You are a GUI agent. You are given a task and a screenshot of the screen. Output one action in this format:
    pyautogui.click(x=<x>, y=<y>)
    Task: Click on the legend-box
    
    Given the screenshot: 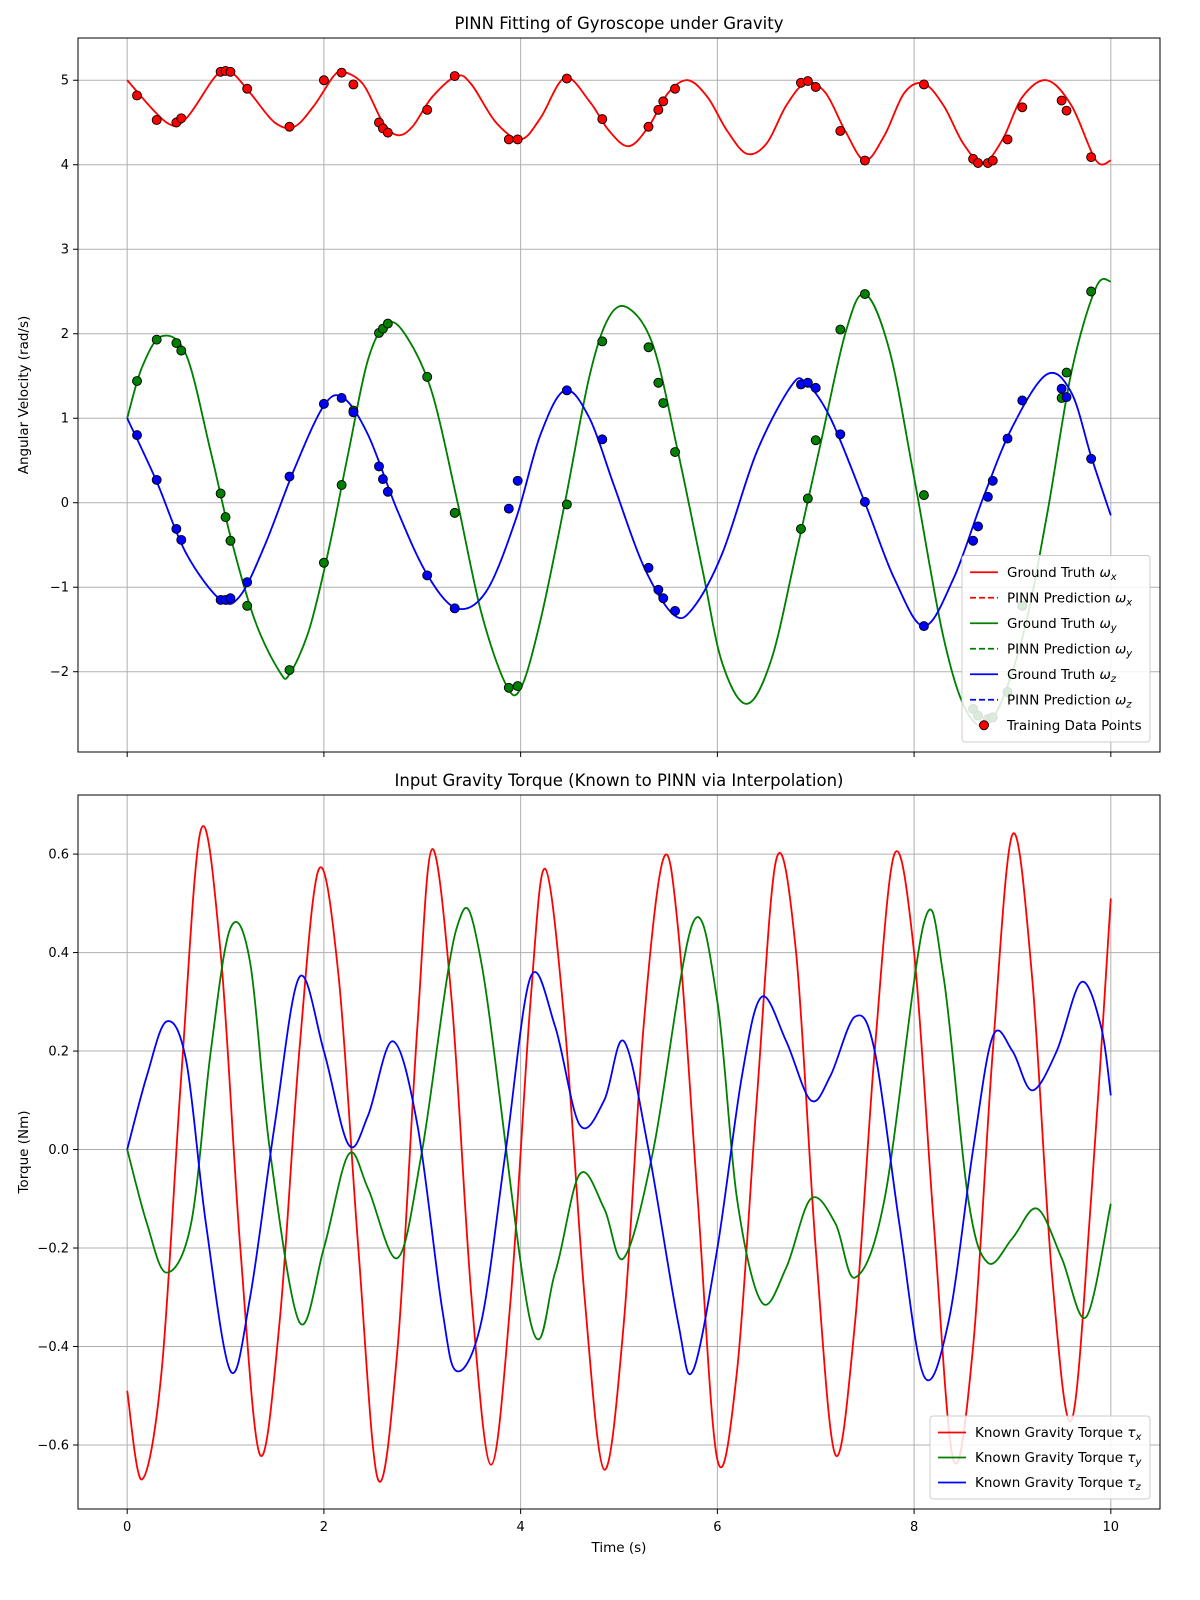 What is the action you would take?
    pyautogui.click(x=1040, y=1457)
    